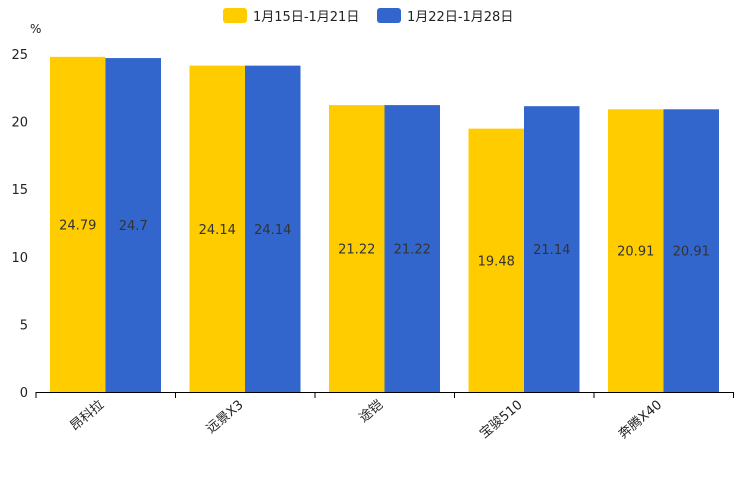 Image resolution: width=744 pixels, height=496 pixels. I want to click on data-label: 24.79, so click(77, 225).